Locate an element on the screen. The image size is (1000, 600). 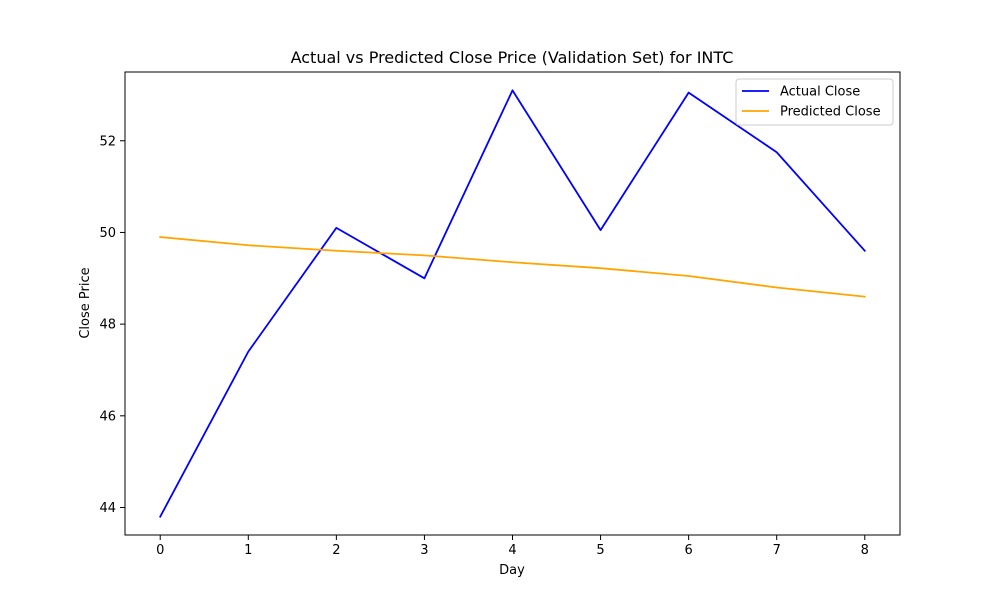
x-tick-label: 3 is located at coordinates (424, 550).